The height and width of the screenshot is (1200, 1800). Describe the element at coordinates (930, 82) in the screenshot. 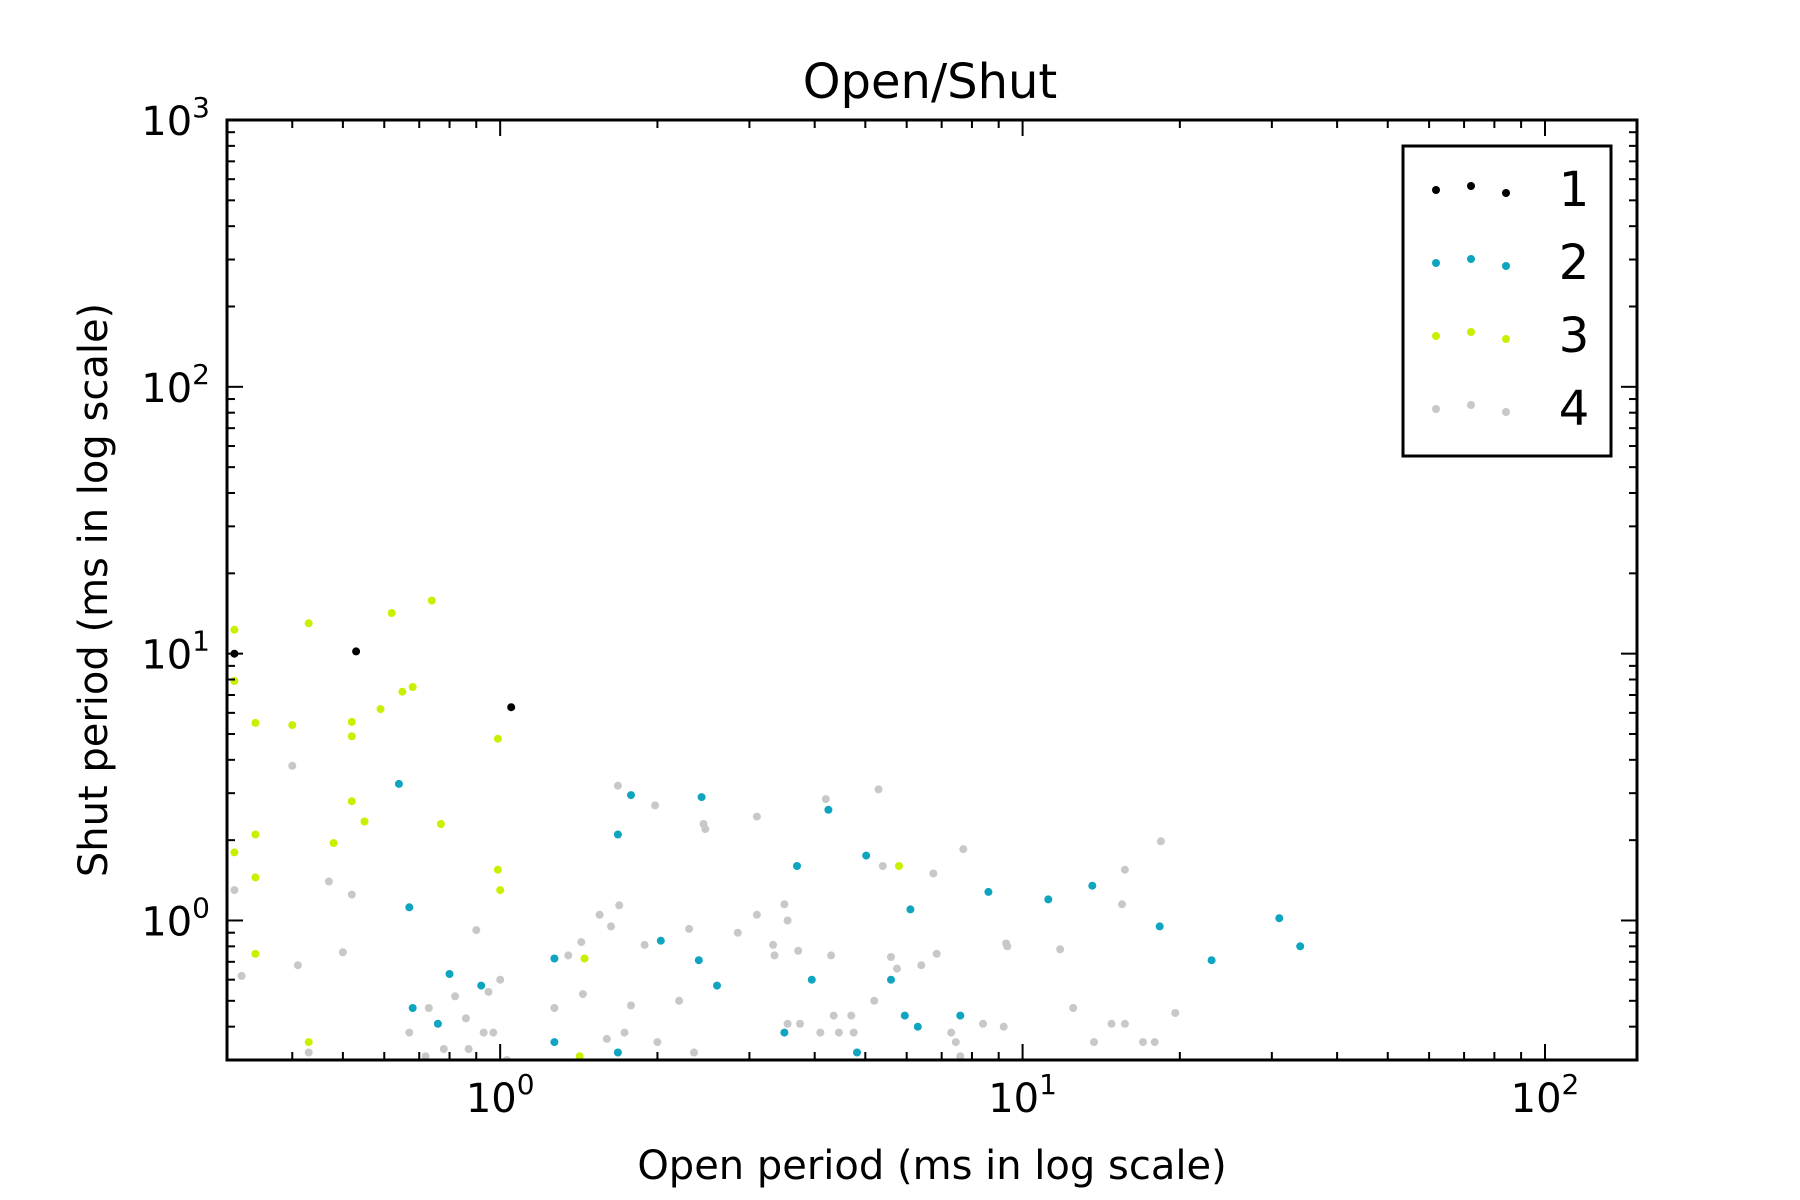

I see `chart-title: Open/Shut` at that location.